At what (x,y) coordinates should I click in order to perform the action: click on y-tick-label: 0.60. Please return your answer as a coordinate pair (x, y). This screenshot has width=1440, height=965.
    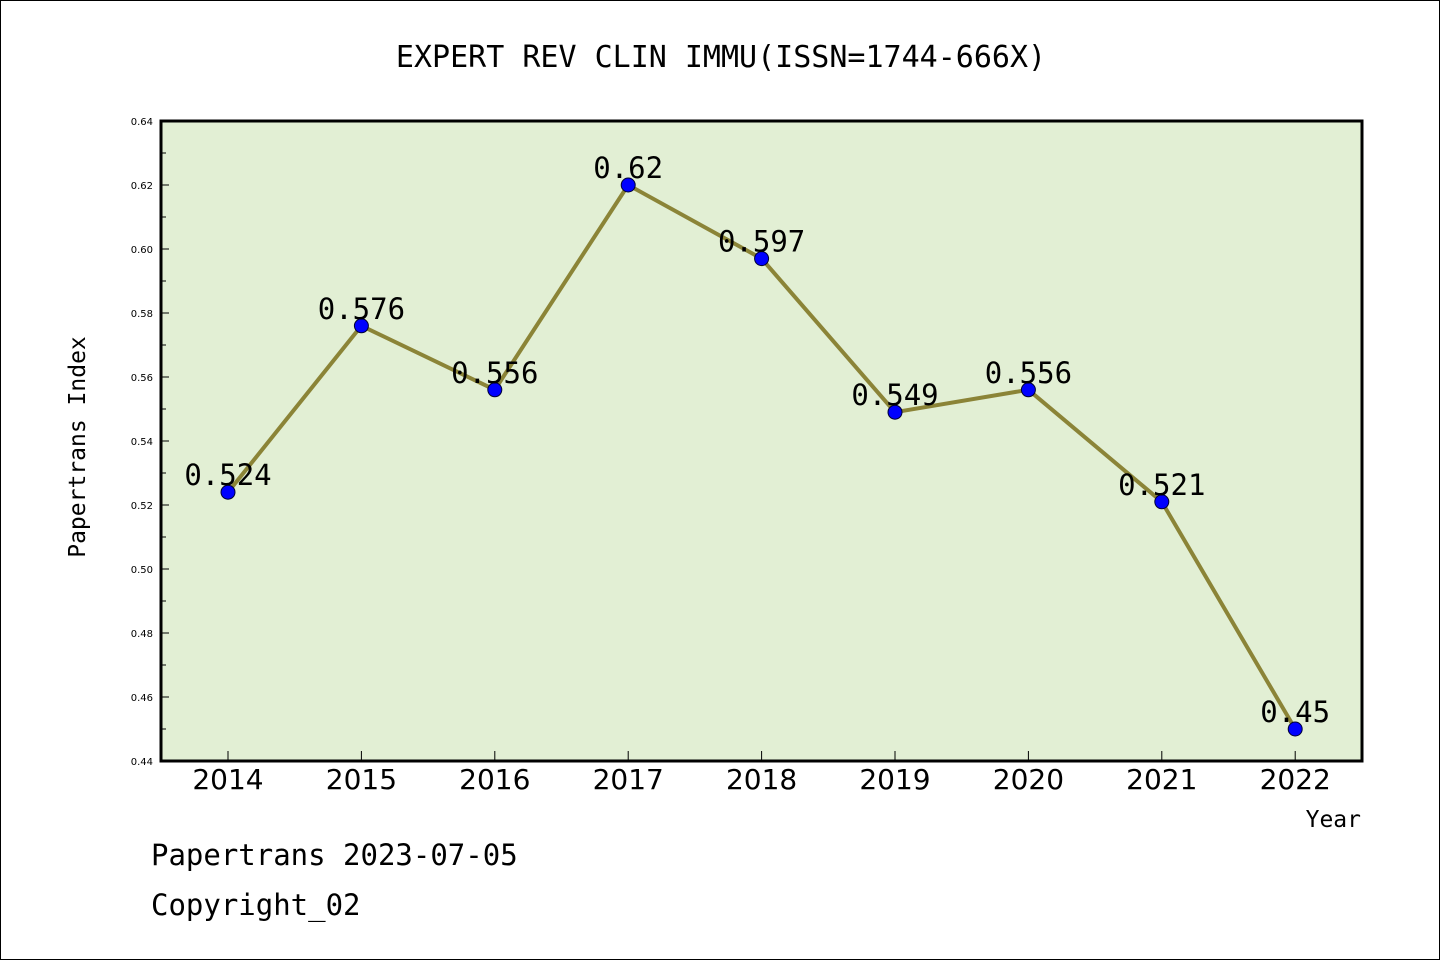
    Looking at the image, I should click on (142, 250).